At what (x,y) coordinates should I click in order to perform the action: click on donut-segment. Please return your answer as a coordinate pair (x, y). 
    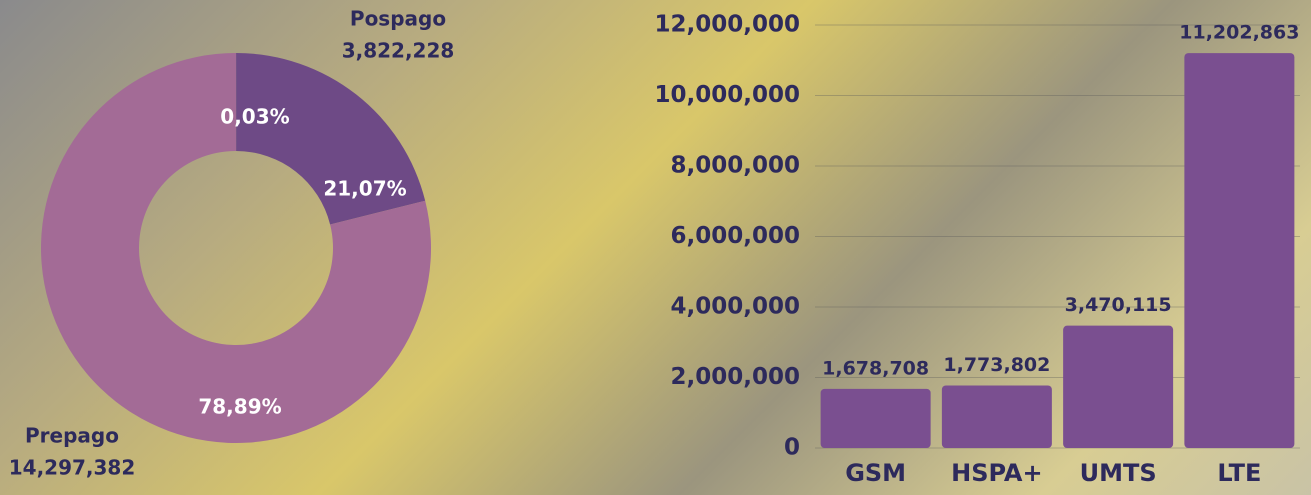
    Looking at the image, I should click on (331, 139).